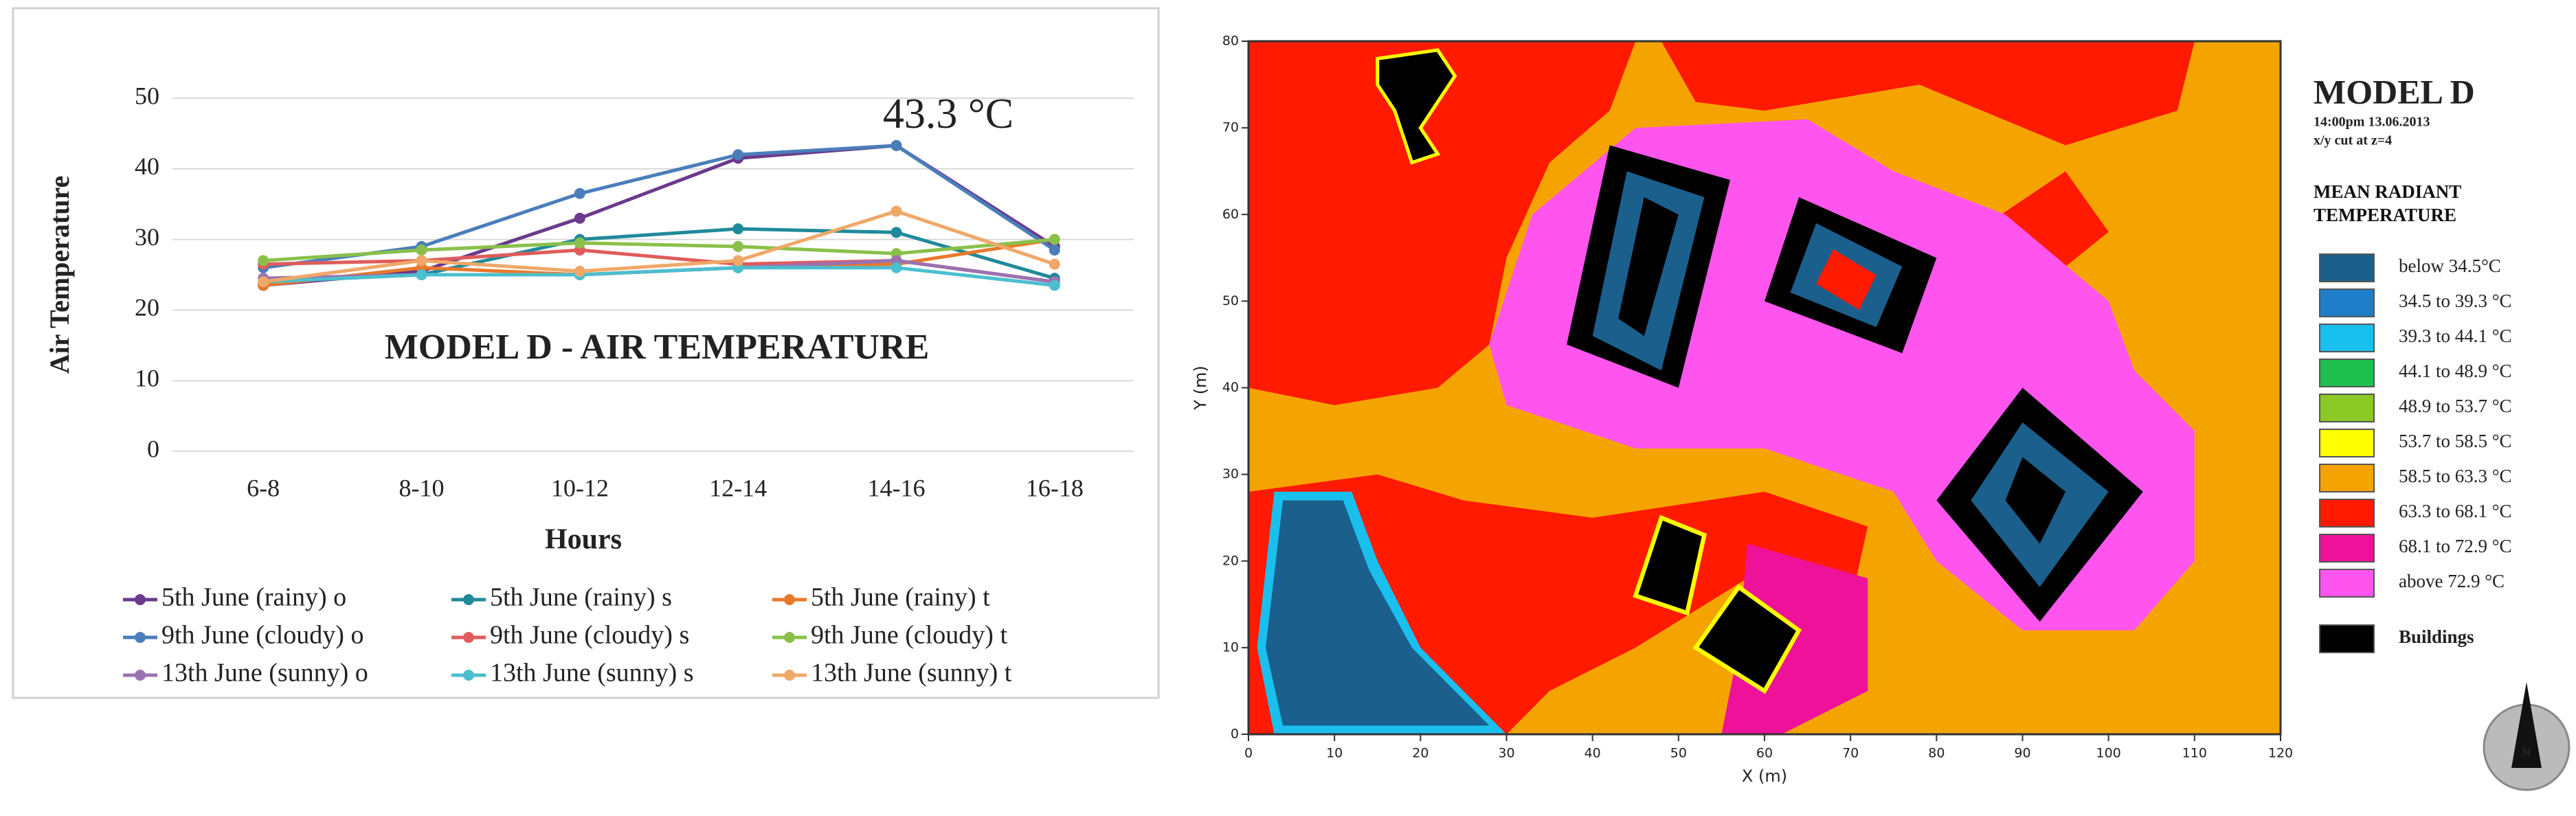 The width and height of the screenshot is (2576, 816). I want to click on legend-label: 63.3 to 68.1 °C, so click(2455, 511).